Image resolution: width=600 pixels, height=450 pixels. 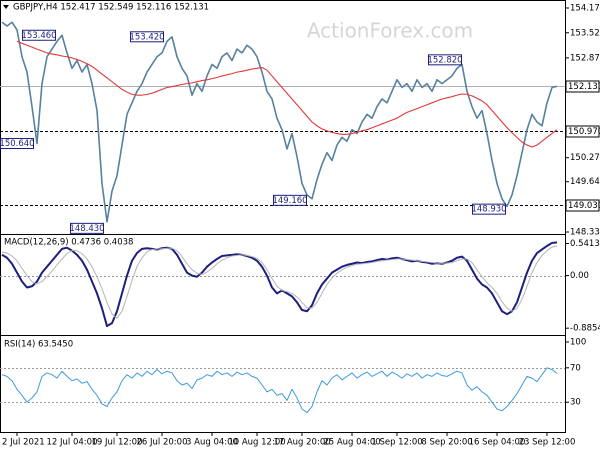 I want to click on watermark: ActionForex.com, so click(x=390, y=31).